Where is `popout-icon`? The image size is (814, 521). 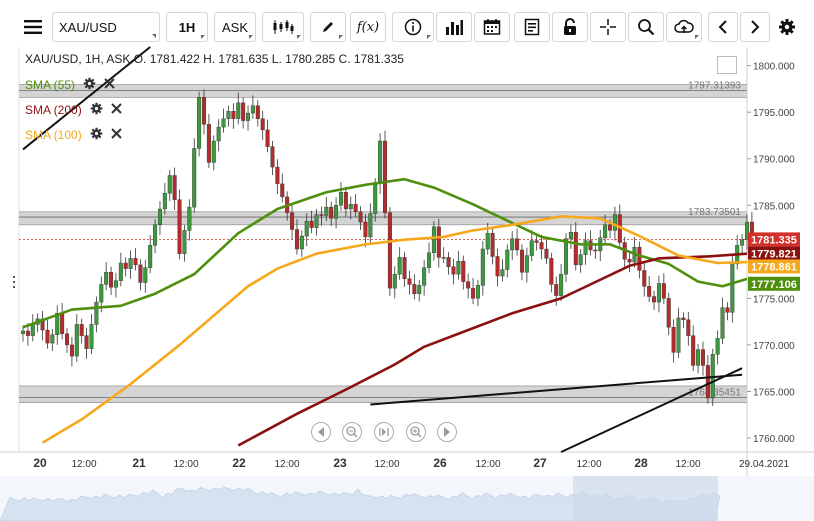
popout-icon is located at coordinates (727, 65).